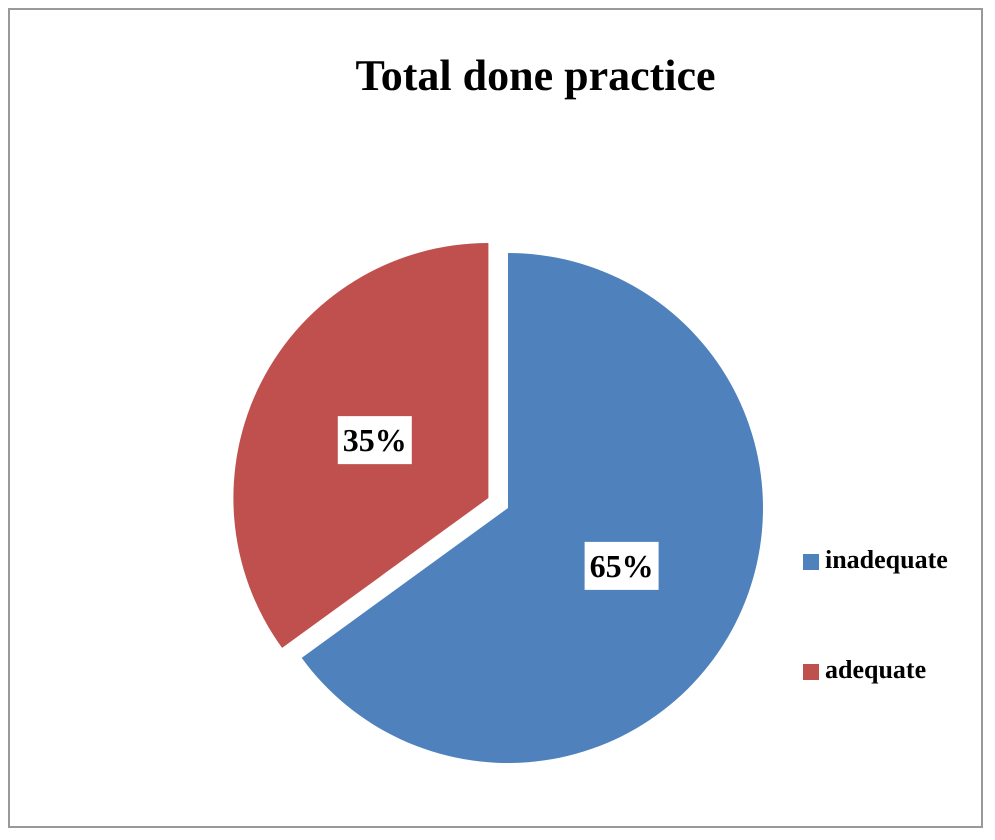  Describe the element at coordinates (622, 566) in the screenshot. I see `data-label: 65%` at that location.